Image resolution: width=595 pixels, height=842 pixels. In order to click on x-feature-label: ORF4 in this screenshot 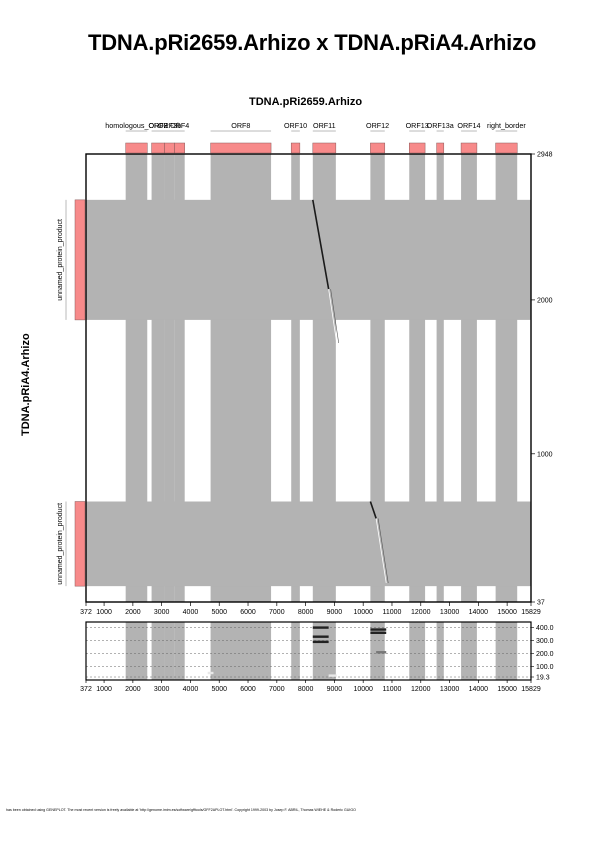, I will do `click(179, 125)`.